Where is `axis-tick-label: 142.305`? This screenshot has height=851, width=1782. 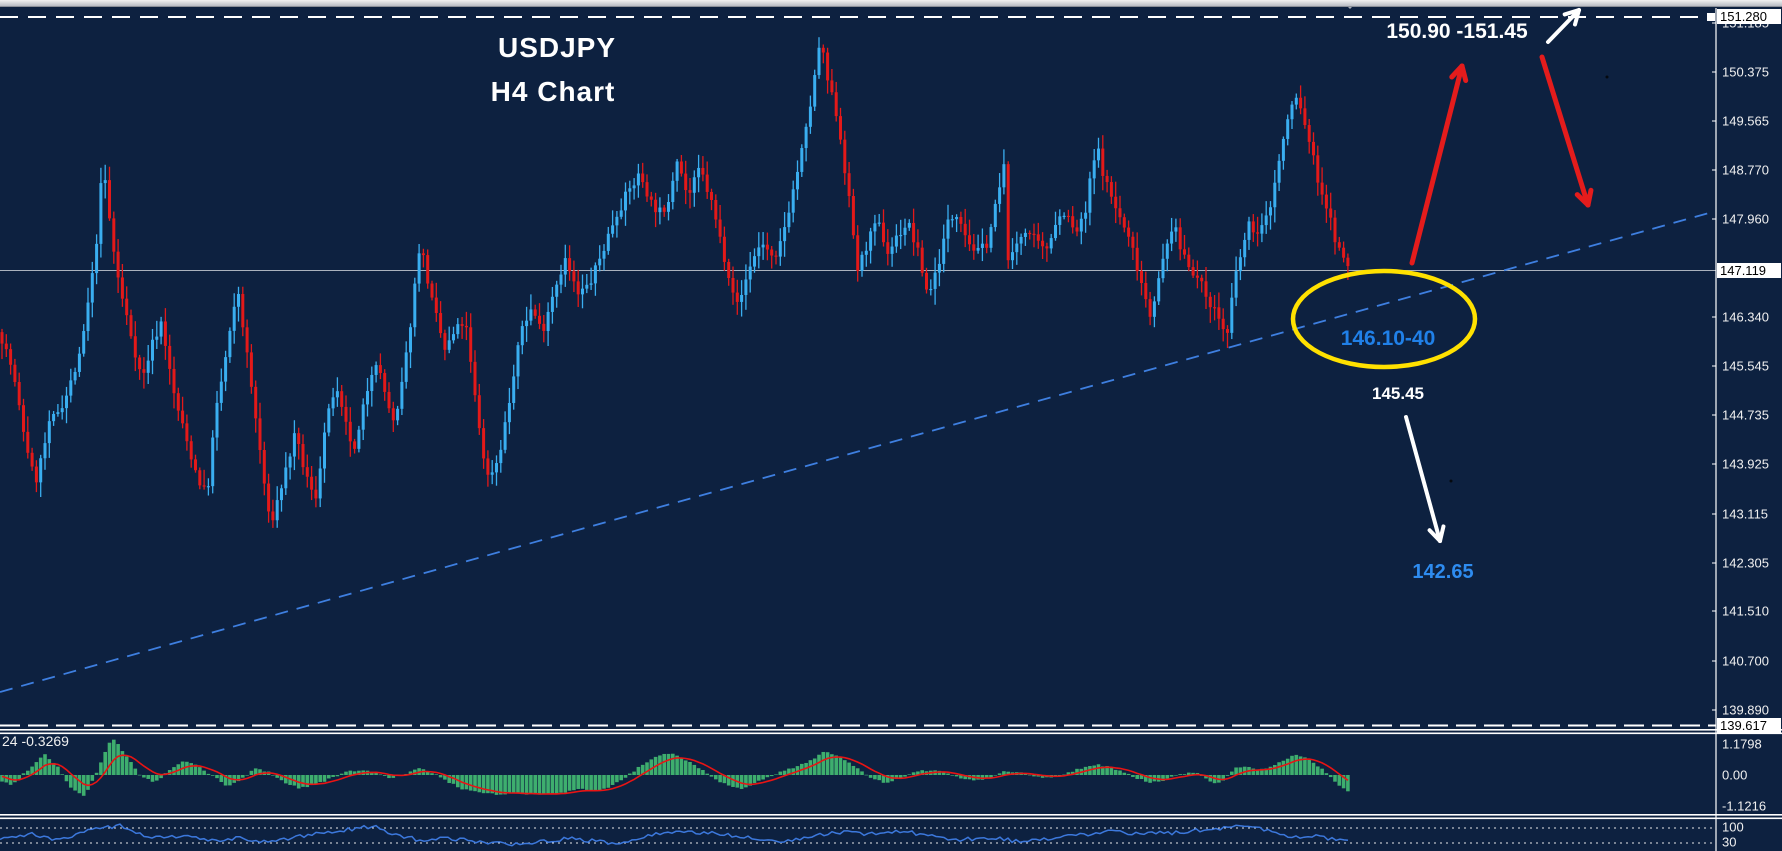 axis-tick-label: 142.305 is located at coordinates (1745, 563).